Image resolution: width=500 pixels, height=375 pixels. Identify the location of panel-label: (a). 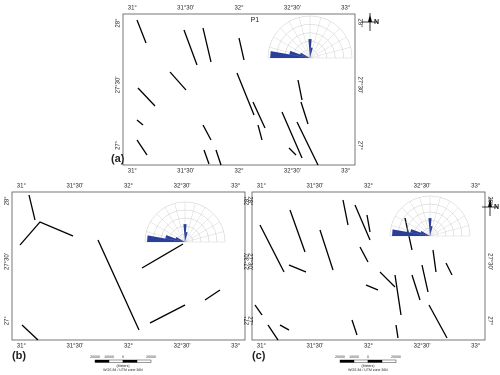
(118, 159).